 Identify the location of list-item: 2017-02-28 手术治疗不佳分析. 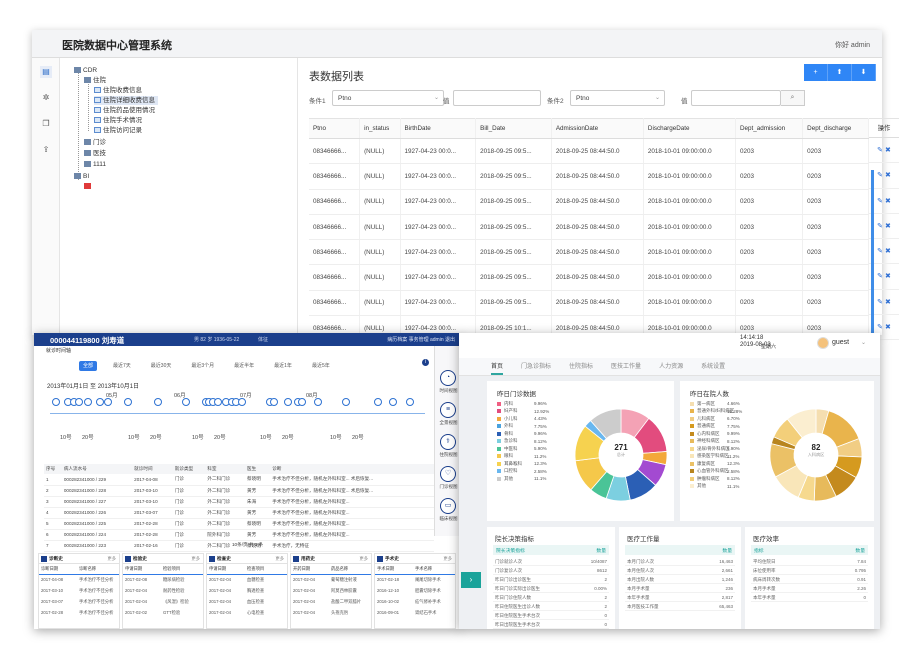
(79, 613).